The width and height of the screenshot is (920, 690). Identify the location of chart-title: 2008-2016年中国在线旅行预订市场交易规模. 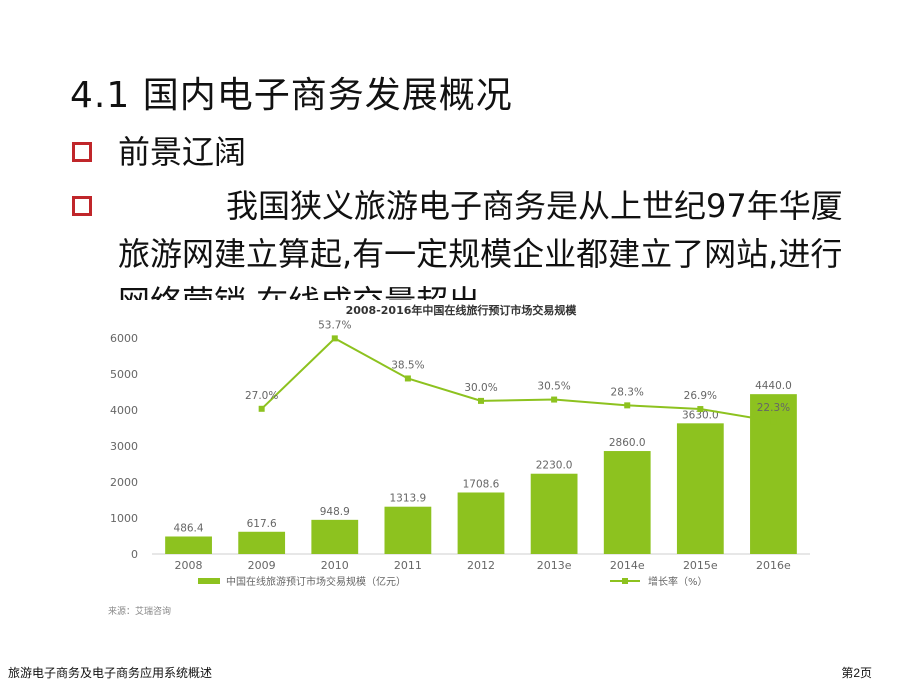
(462, 310).